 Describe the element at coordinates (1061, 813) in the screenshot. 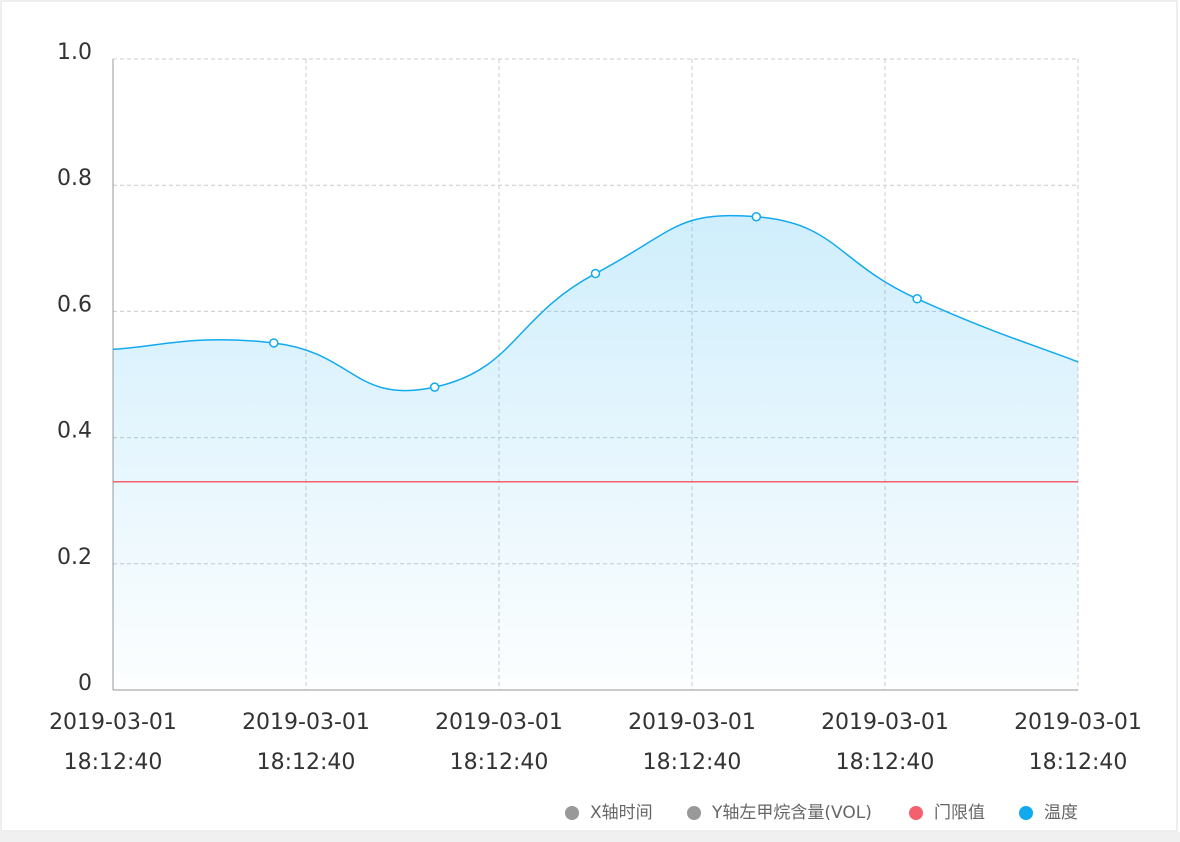

I see `legend-label: 温度` at that location.